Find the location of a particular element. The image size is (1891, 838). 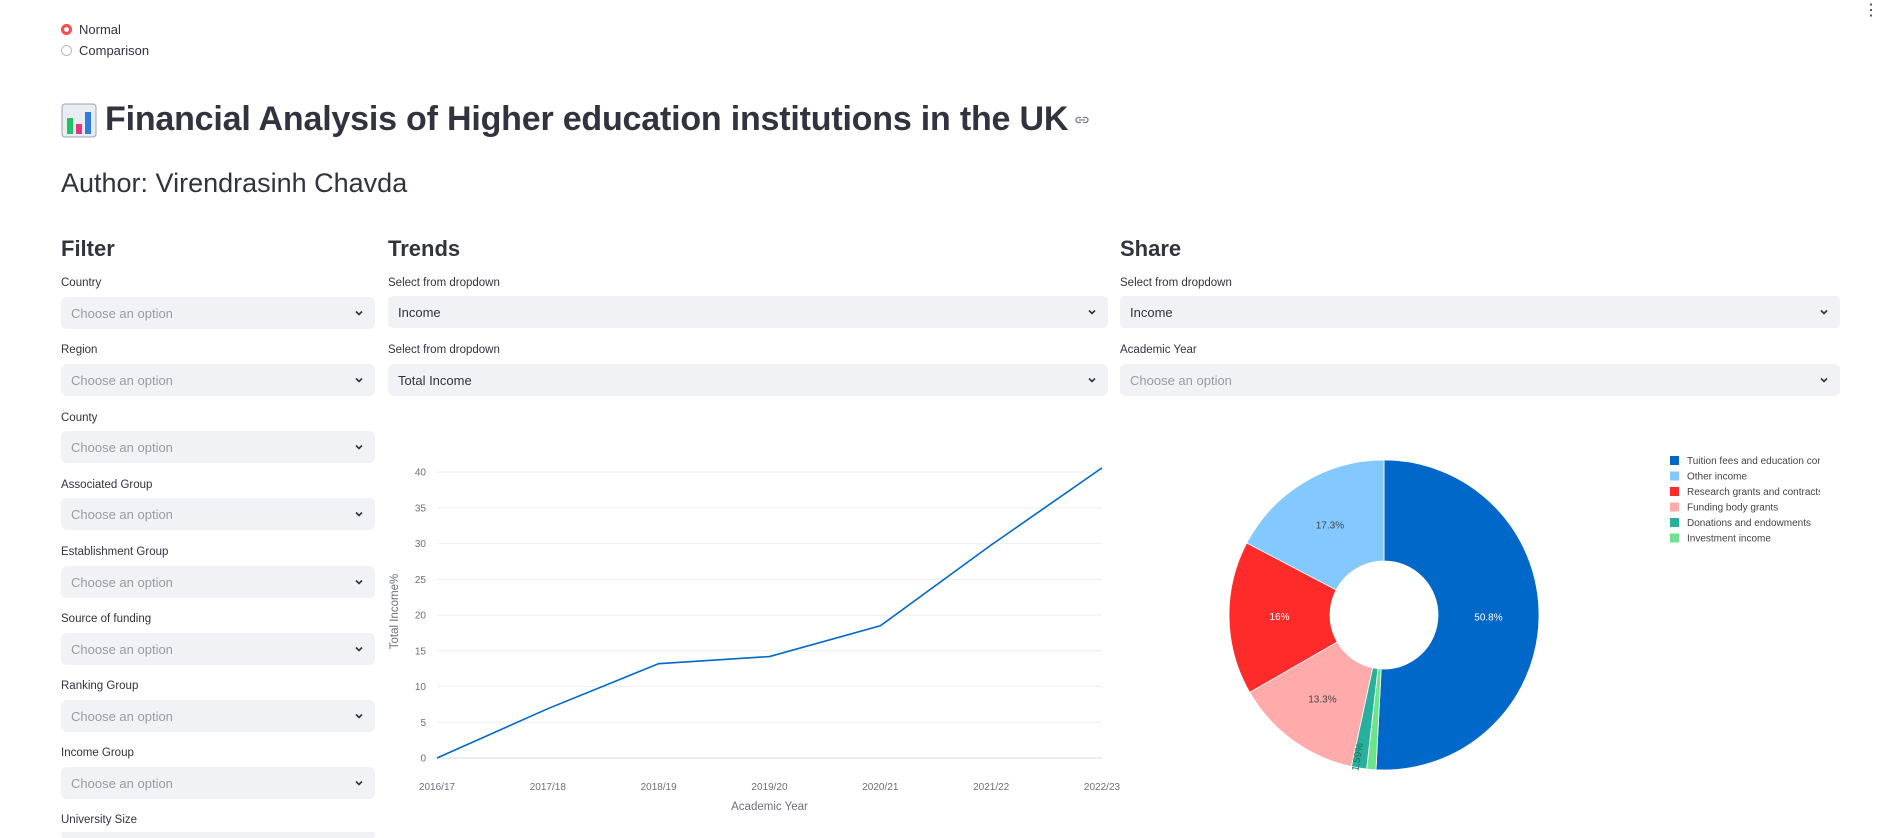

county-label: County is located at coordinates (79, 418).